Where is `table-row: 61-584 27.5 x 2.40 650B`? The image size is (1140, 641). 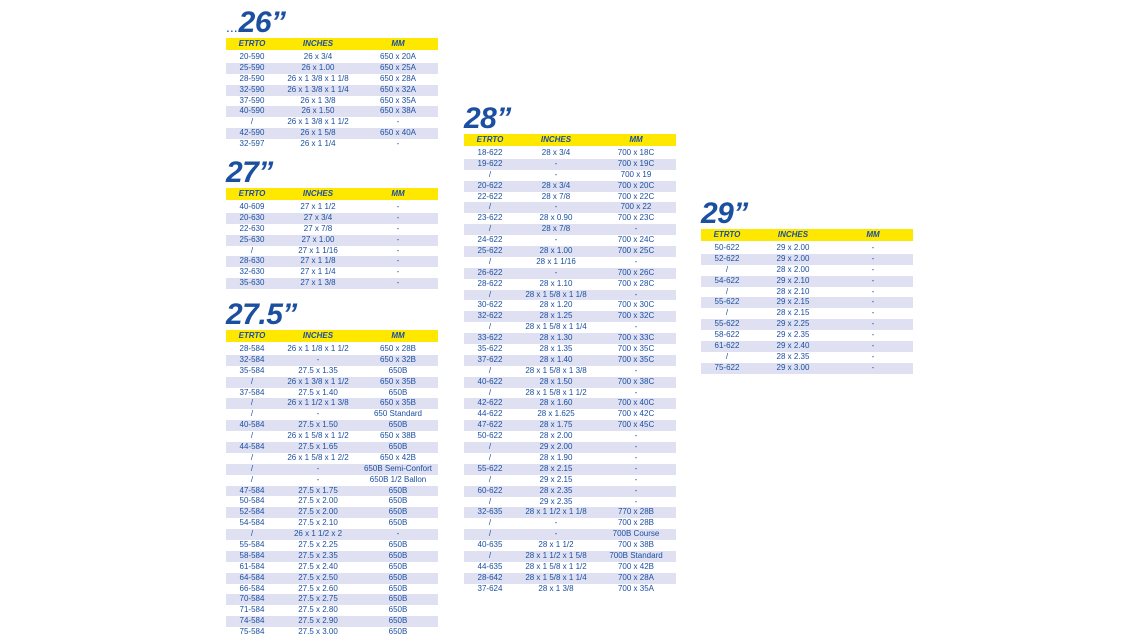 table-row: 61-584 27.5 x 2.40 650B is located at coordinates (332, 567).